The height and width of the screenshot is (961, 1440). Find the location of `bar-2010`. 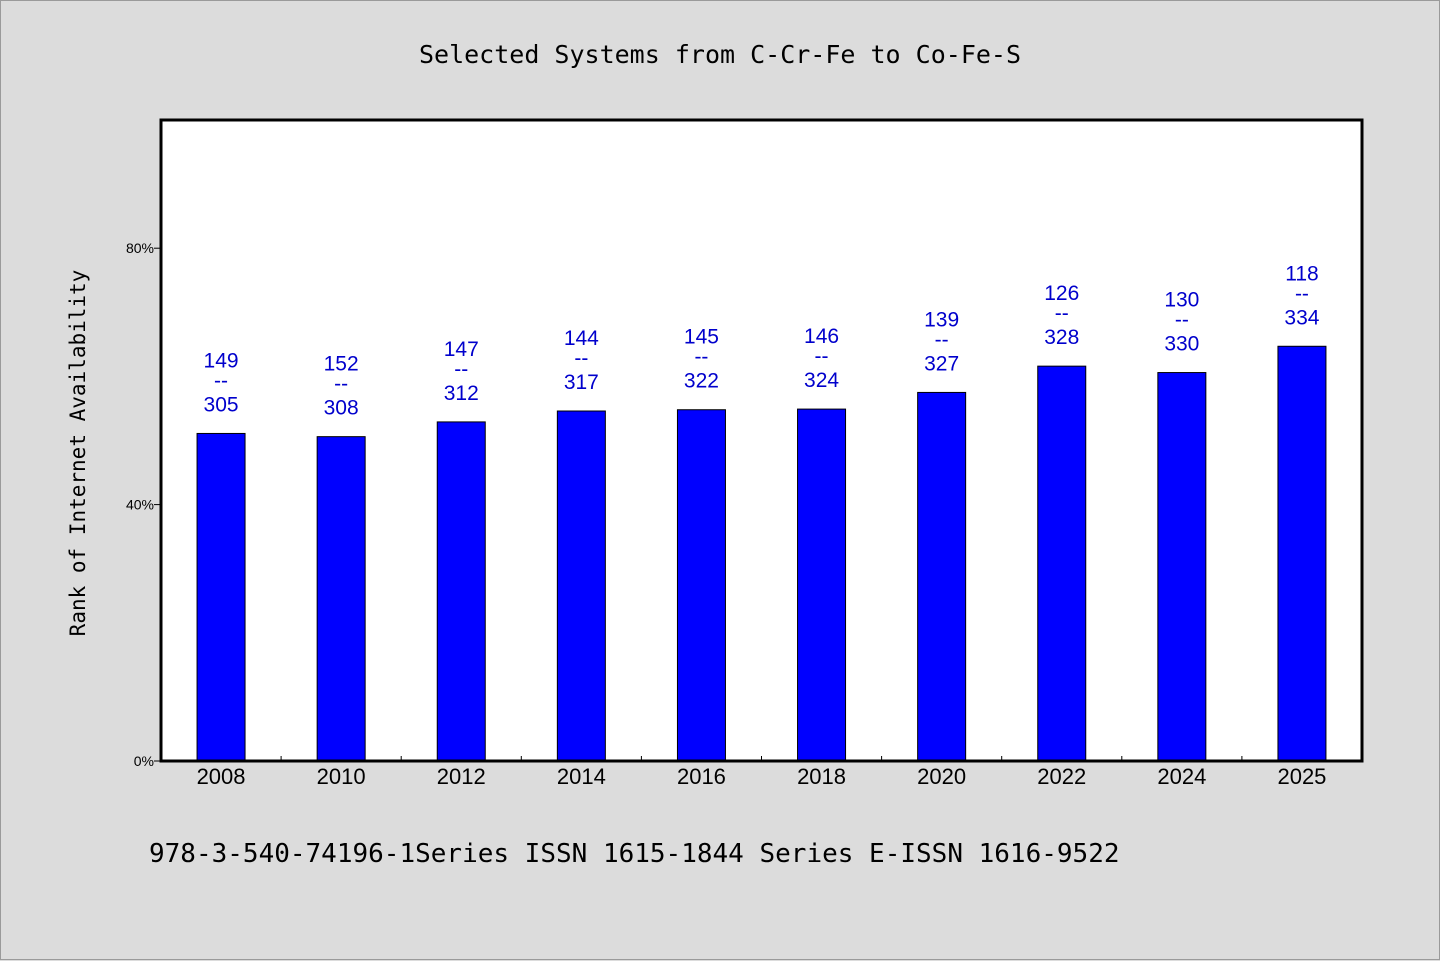

bar-2010 is located at coordinates (341, 599).